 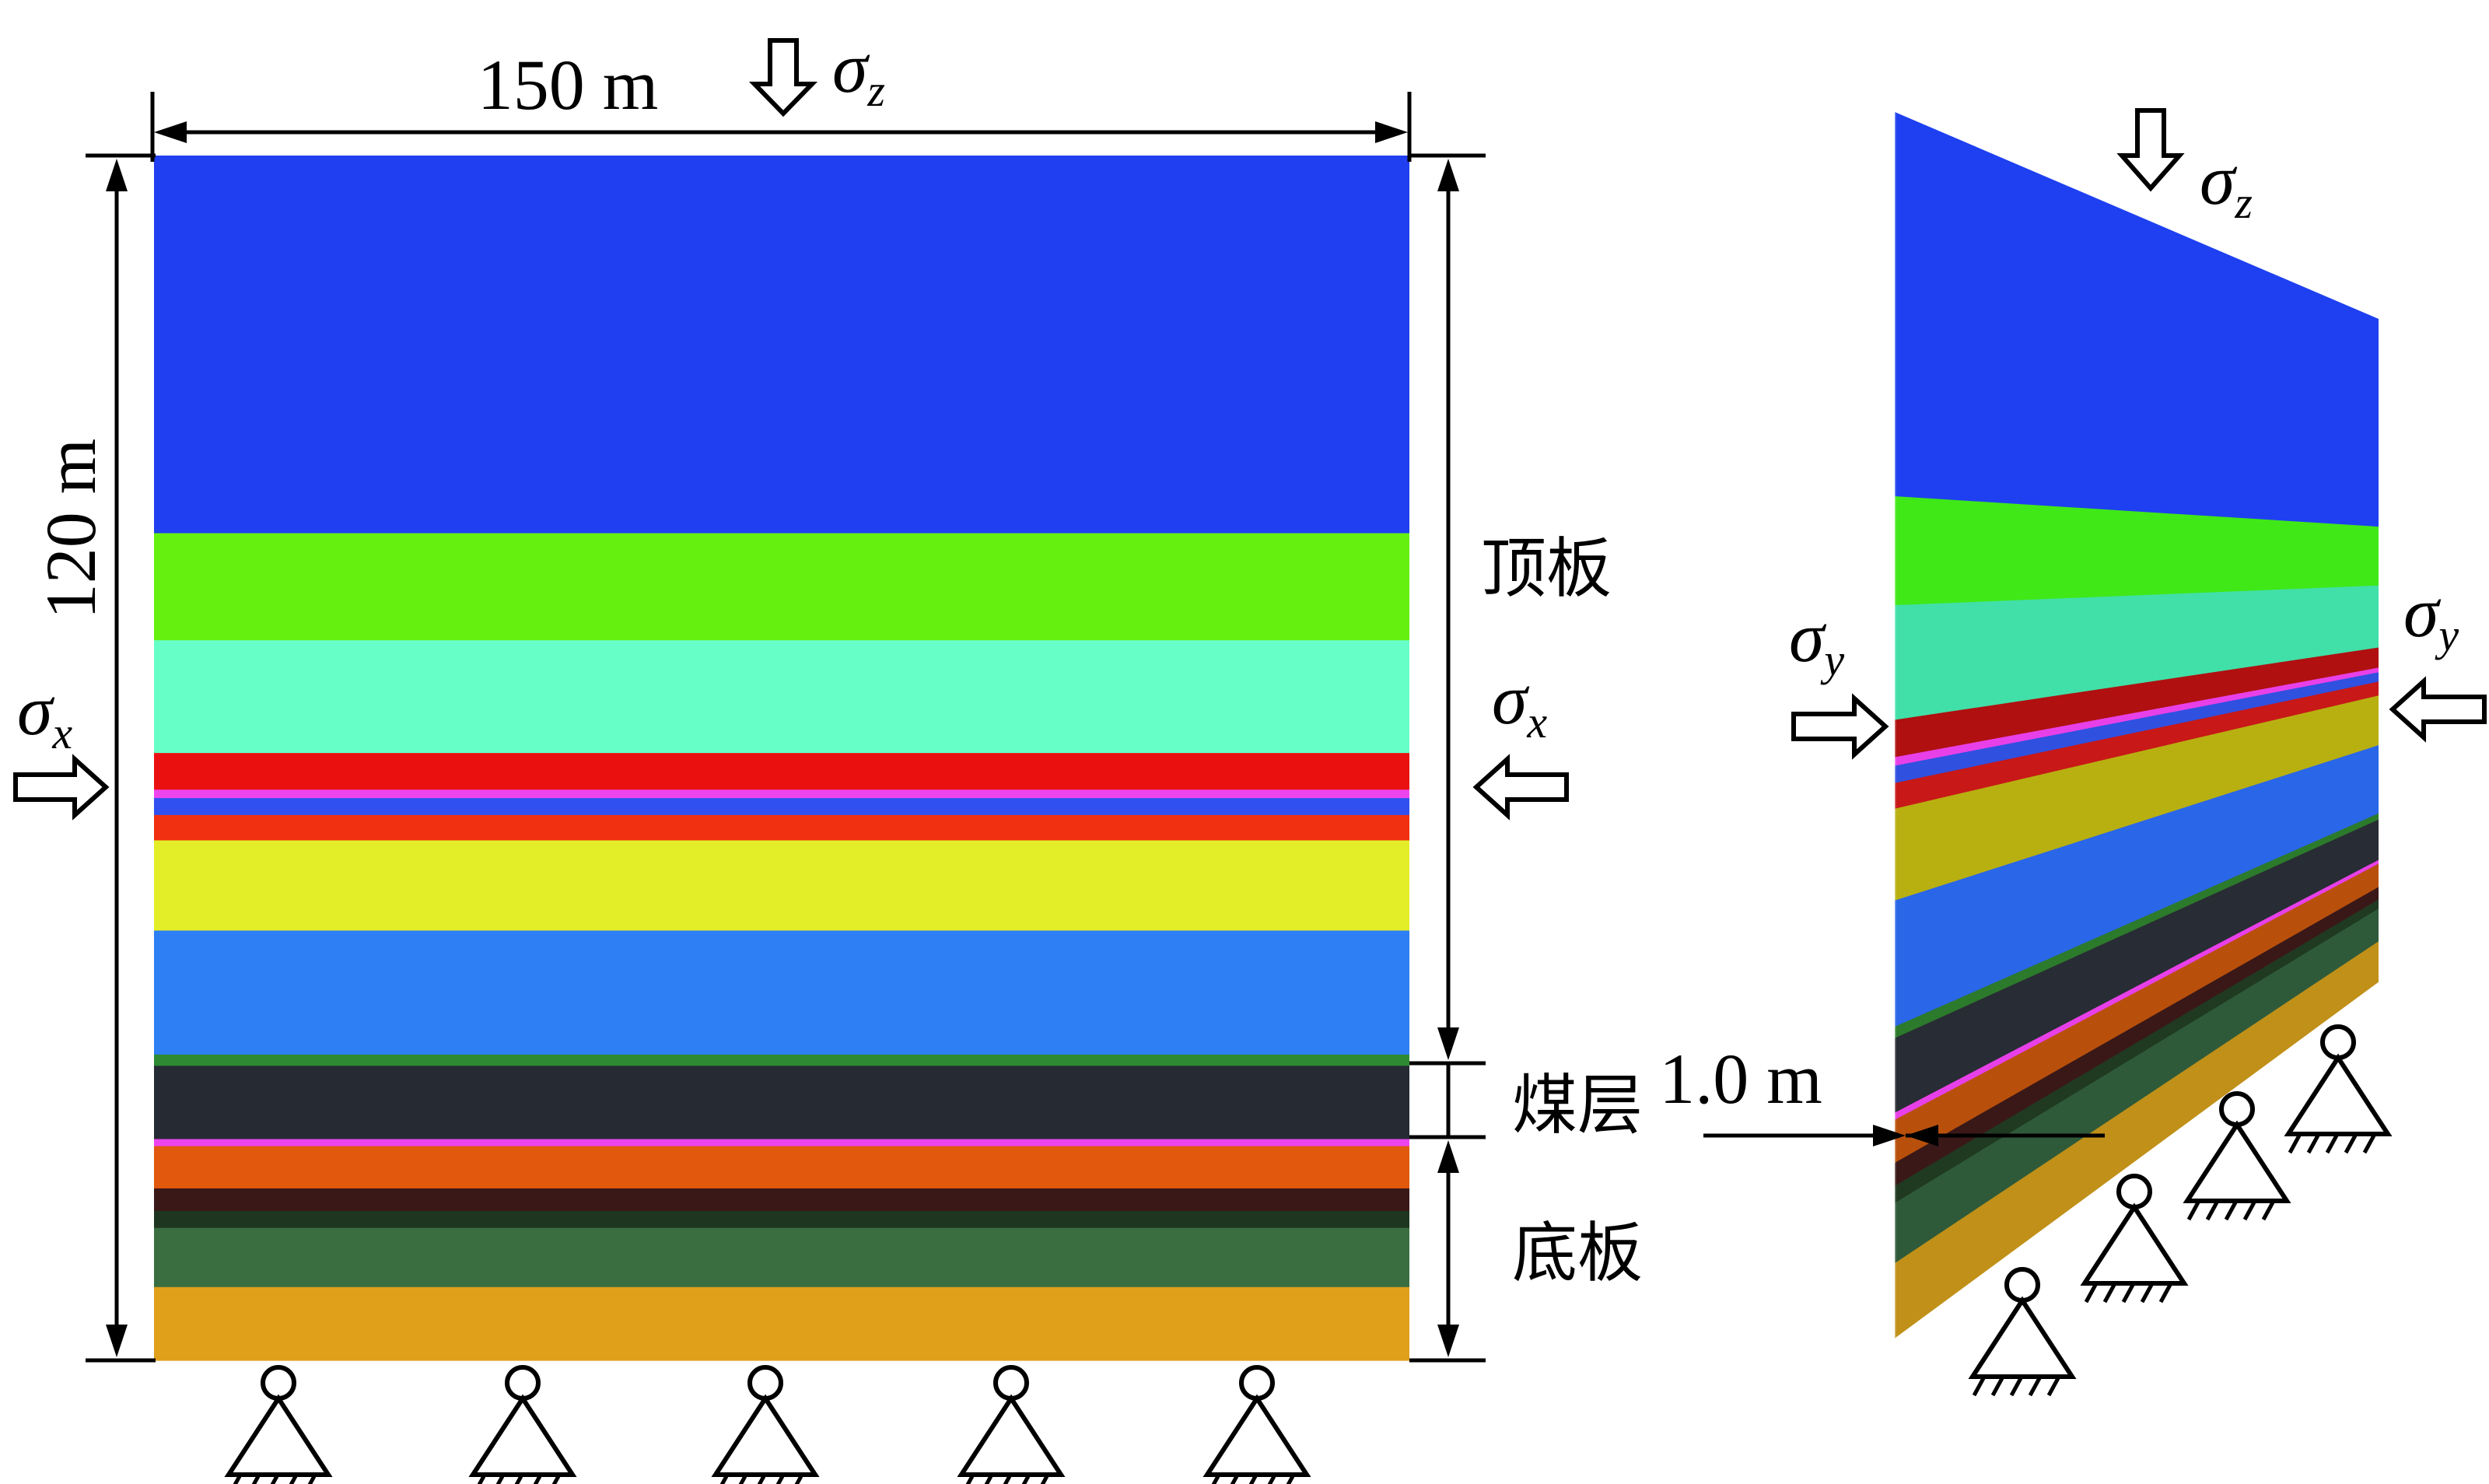 I want to click on sigma-z-load-2d: σz, so click(x=817, y=73).